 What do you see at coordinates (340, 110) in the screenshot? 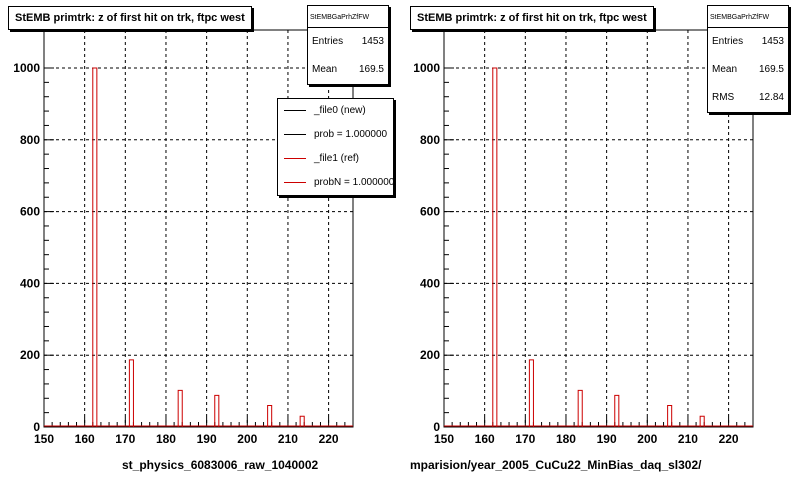
I see `legend-text-file0: _file0 (new)` at bounding box center [340, 110].